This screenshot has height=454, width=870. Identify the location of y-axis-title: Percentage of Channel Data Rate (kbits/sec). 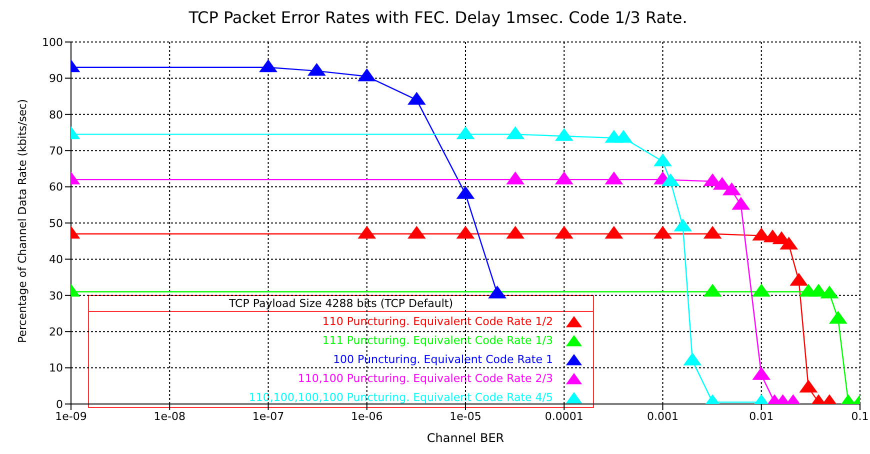
(22, 221).